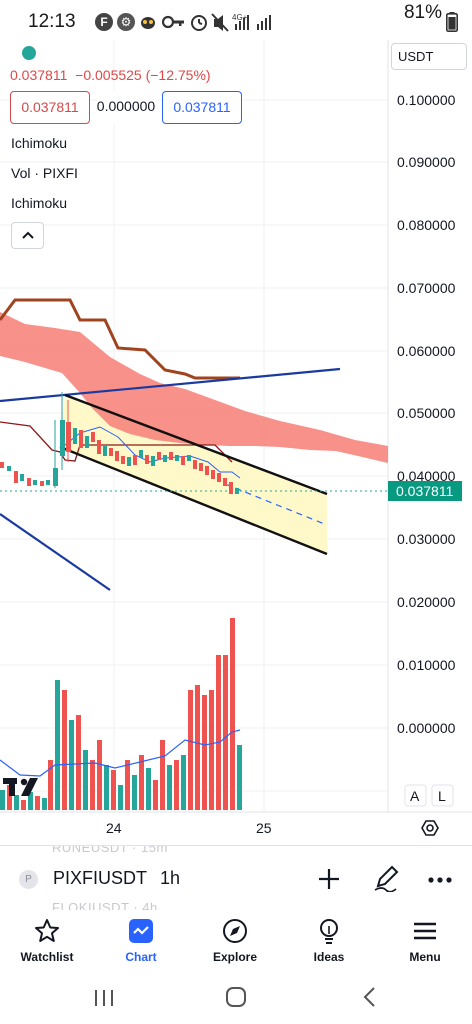  I want to click on currency-select: USDT, so click(429, 56).